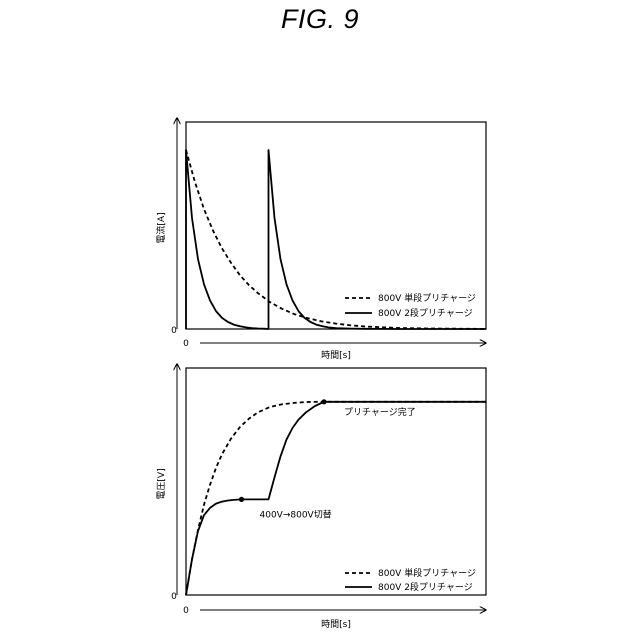 The height and width of the screenshot is (640, 640). I want to click on voltage-series-line-single-stage, so click(336, 498).